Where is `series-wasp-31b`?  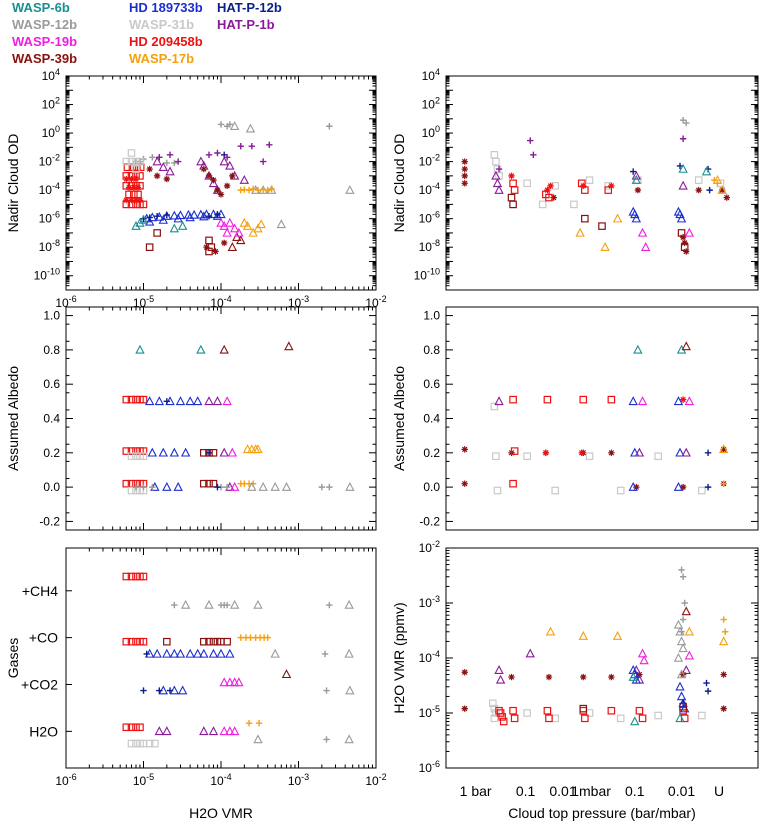
series-wasp-31b is located at coordinates (137, 473).